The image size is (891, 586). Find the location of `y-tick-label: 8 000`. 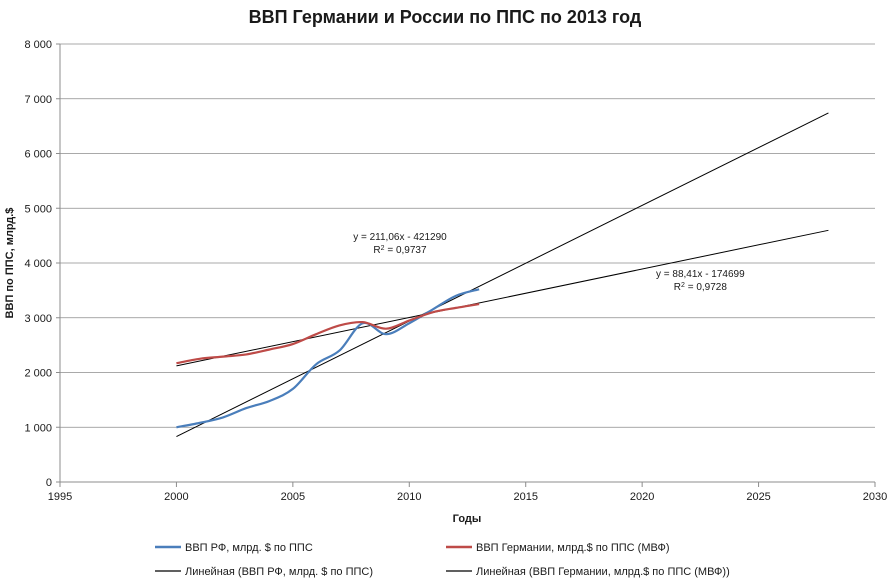

y-tick-label: 8 000 is located at coordinates (38, 45).